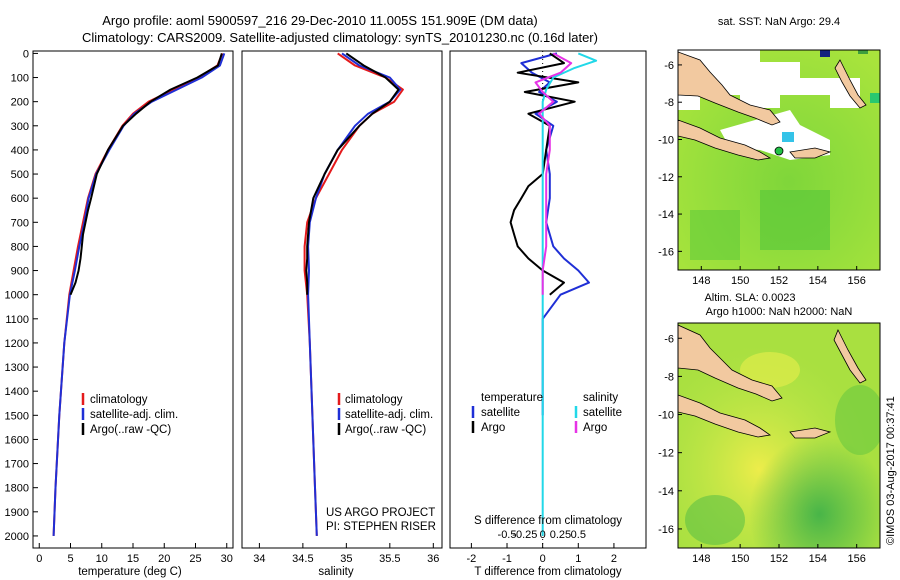 The image size is (900, 580). I want to click on longitude-tick-label: 148, so click(701, 281).